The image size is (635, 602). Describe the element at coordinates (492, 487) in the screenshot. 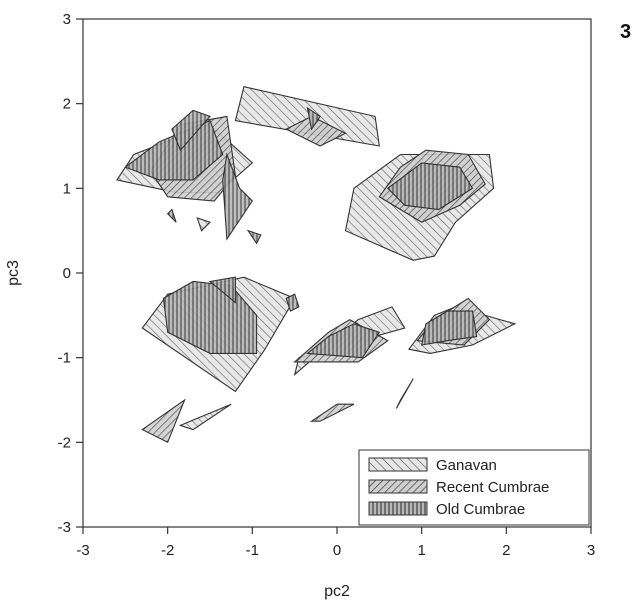

I see `legend-label-recent: Recent Cumbrae` at that location.